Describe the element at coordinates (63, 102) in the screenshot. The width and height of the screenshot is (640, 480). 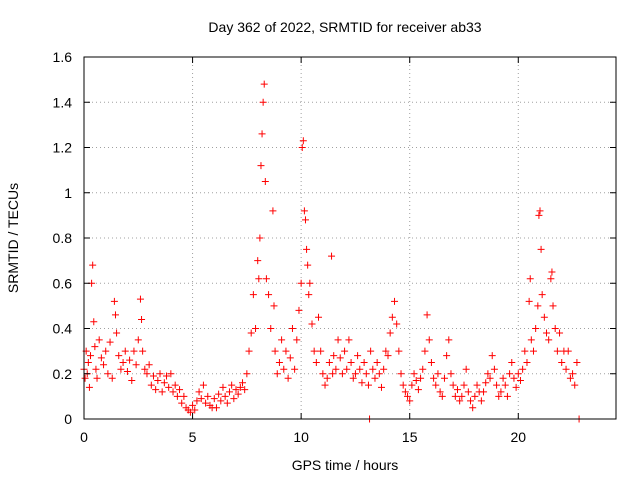
I see `y-tick-label: 1.4` at that location.